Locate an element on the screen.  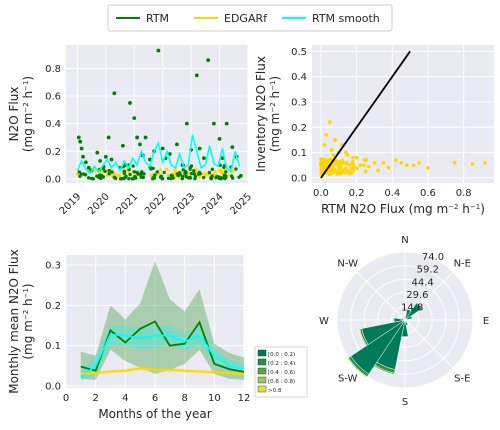
ts-x-tick-label: 2020 is located at coordinates (99, 204).